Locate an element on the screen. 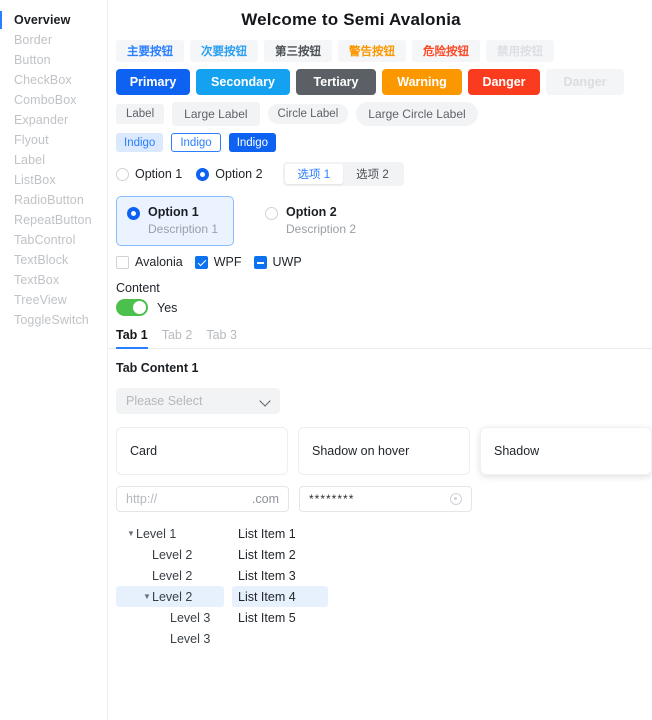  eye-icon is located at coordinates (456, 499).